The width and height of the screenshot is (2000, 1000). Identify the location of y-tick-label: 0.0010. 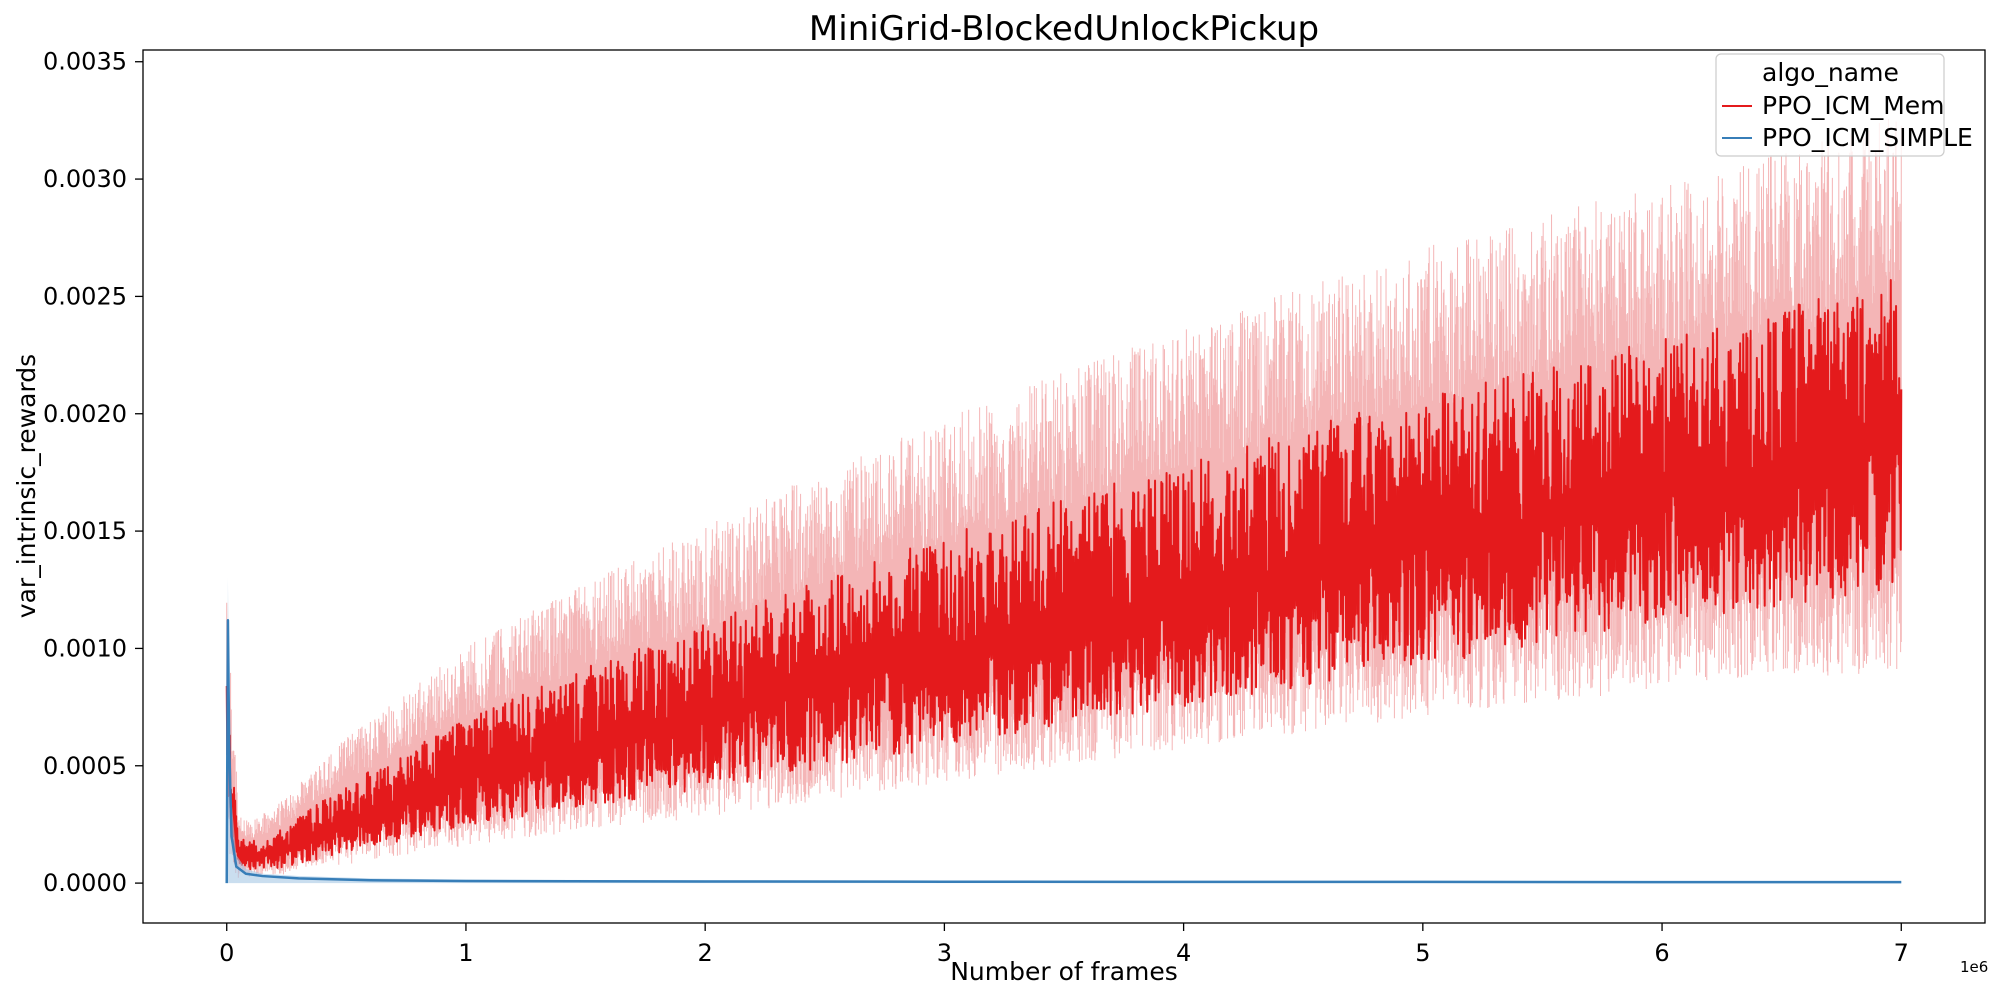
(85, 648).